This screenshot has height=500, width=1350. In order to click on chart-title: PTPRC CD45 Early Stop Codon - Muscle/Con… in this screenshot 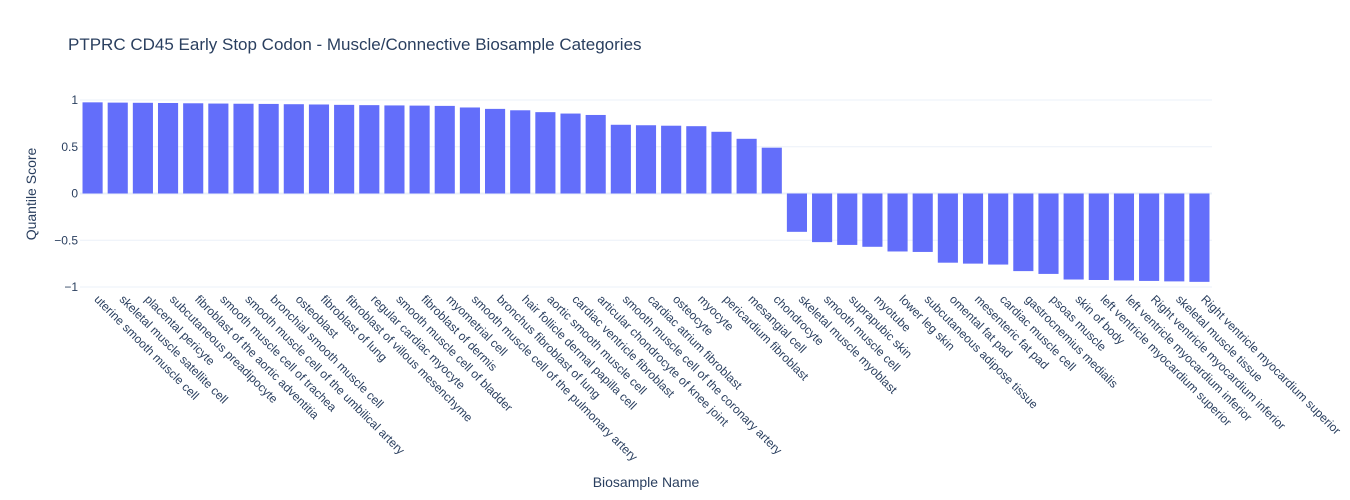, I will do `click(355, 44)`.